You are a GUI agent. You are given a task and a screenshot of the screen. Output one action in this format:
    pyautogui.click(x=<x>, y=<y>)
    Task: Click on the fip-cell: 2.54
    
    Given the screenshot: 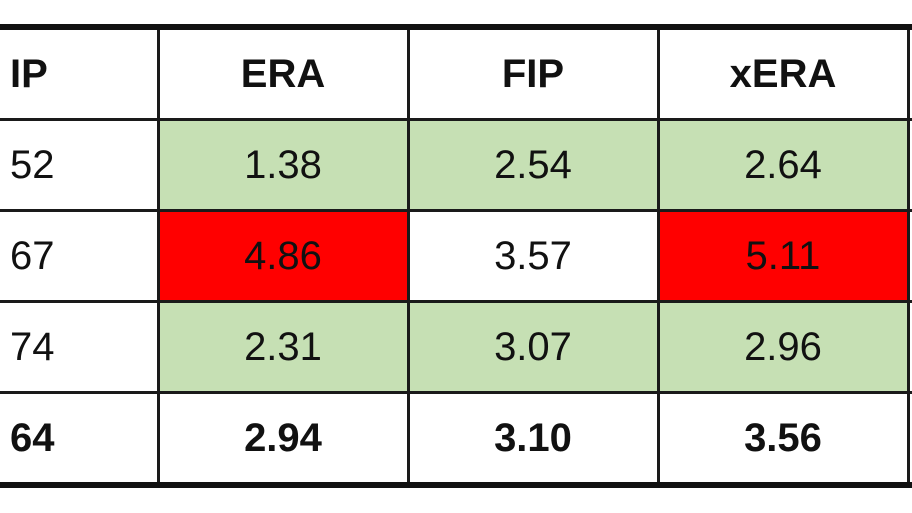 What is the action you would take?
    pyautogui.click(x=533, y=165)
    